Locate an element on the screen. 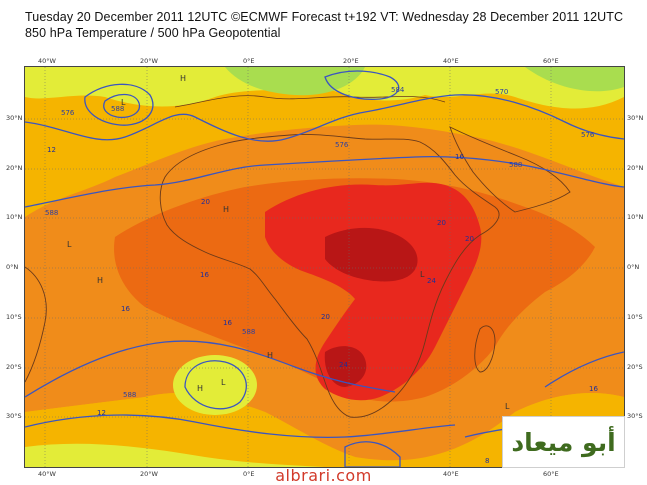 Image resolution: width=647 pixels, height=485 pixels. lat-tick-right: 10°S is located at coordinates (635, 317).